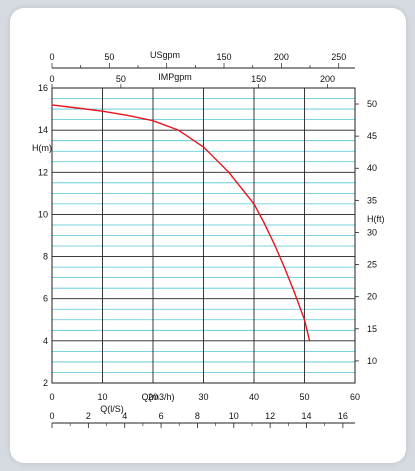 The width and height of the screenshot is (415, 471). Describe the element at coordinates (161, 416) in the screenshot. I see `x-tick-label-ls: 6` at that location.